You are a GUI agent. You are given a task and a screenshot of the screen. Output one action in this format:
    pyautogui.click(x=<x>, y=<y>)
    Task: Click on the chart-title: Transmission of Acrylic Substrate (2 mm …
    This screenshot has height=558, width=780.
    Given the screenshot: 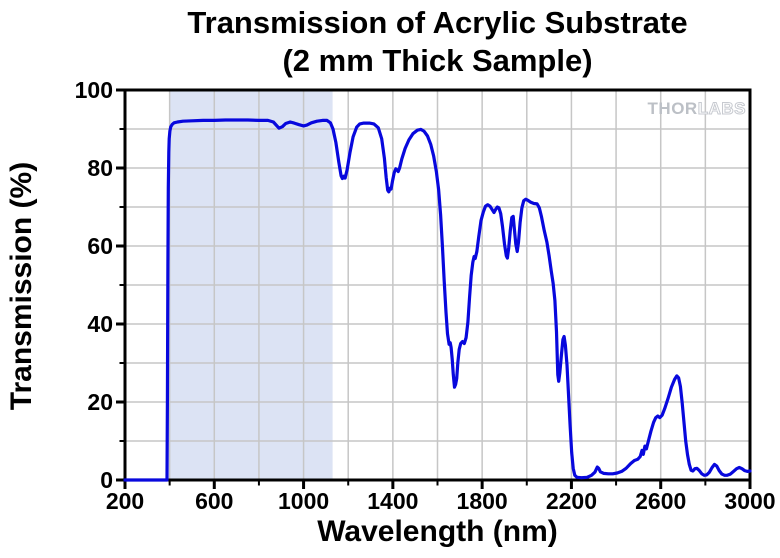 What is the action you would take?
    pyautogui.click(x=437, y=42)
    